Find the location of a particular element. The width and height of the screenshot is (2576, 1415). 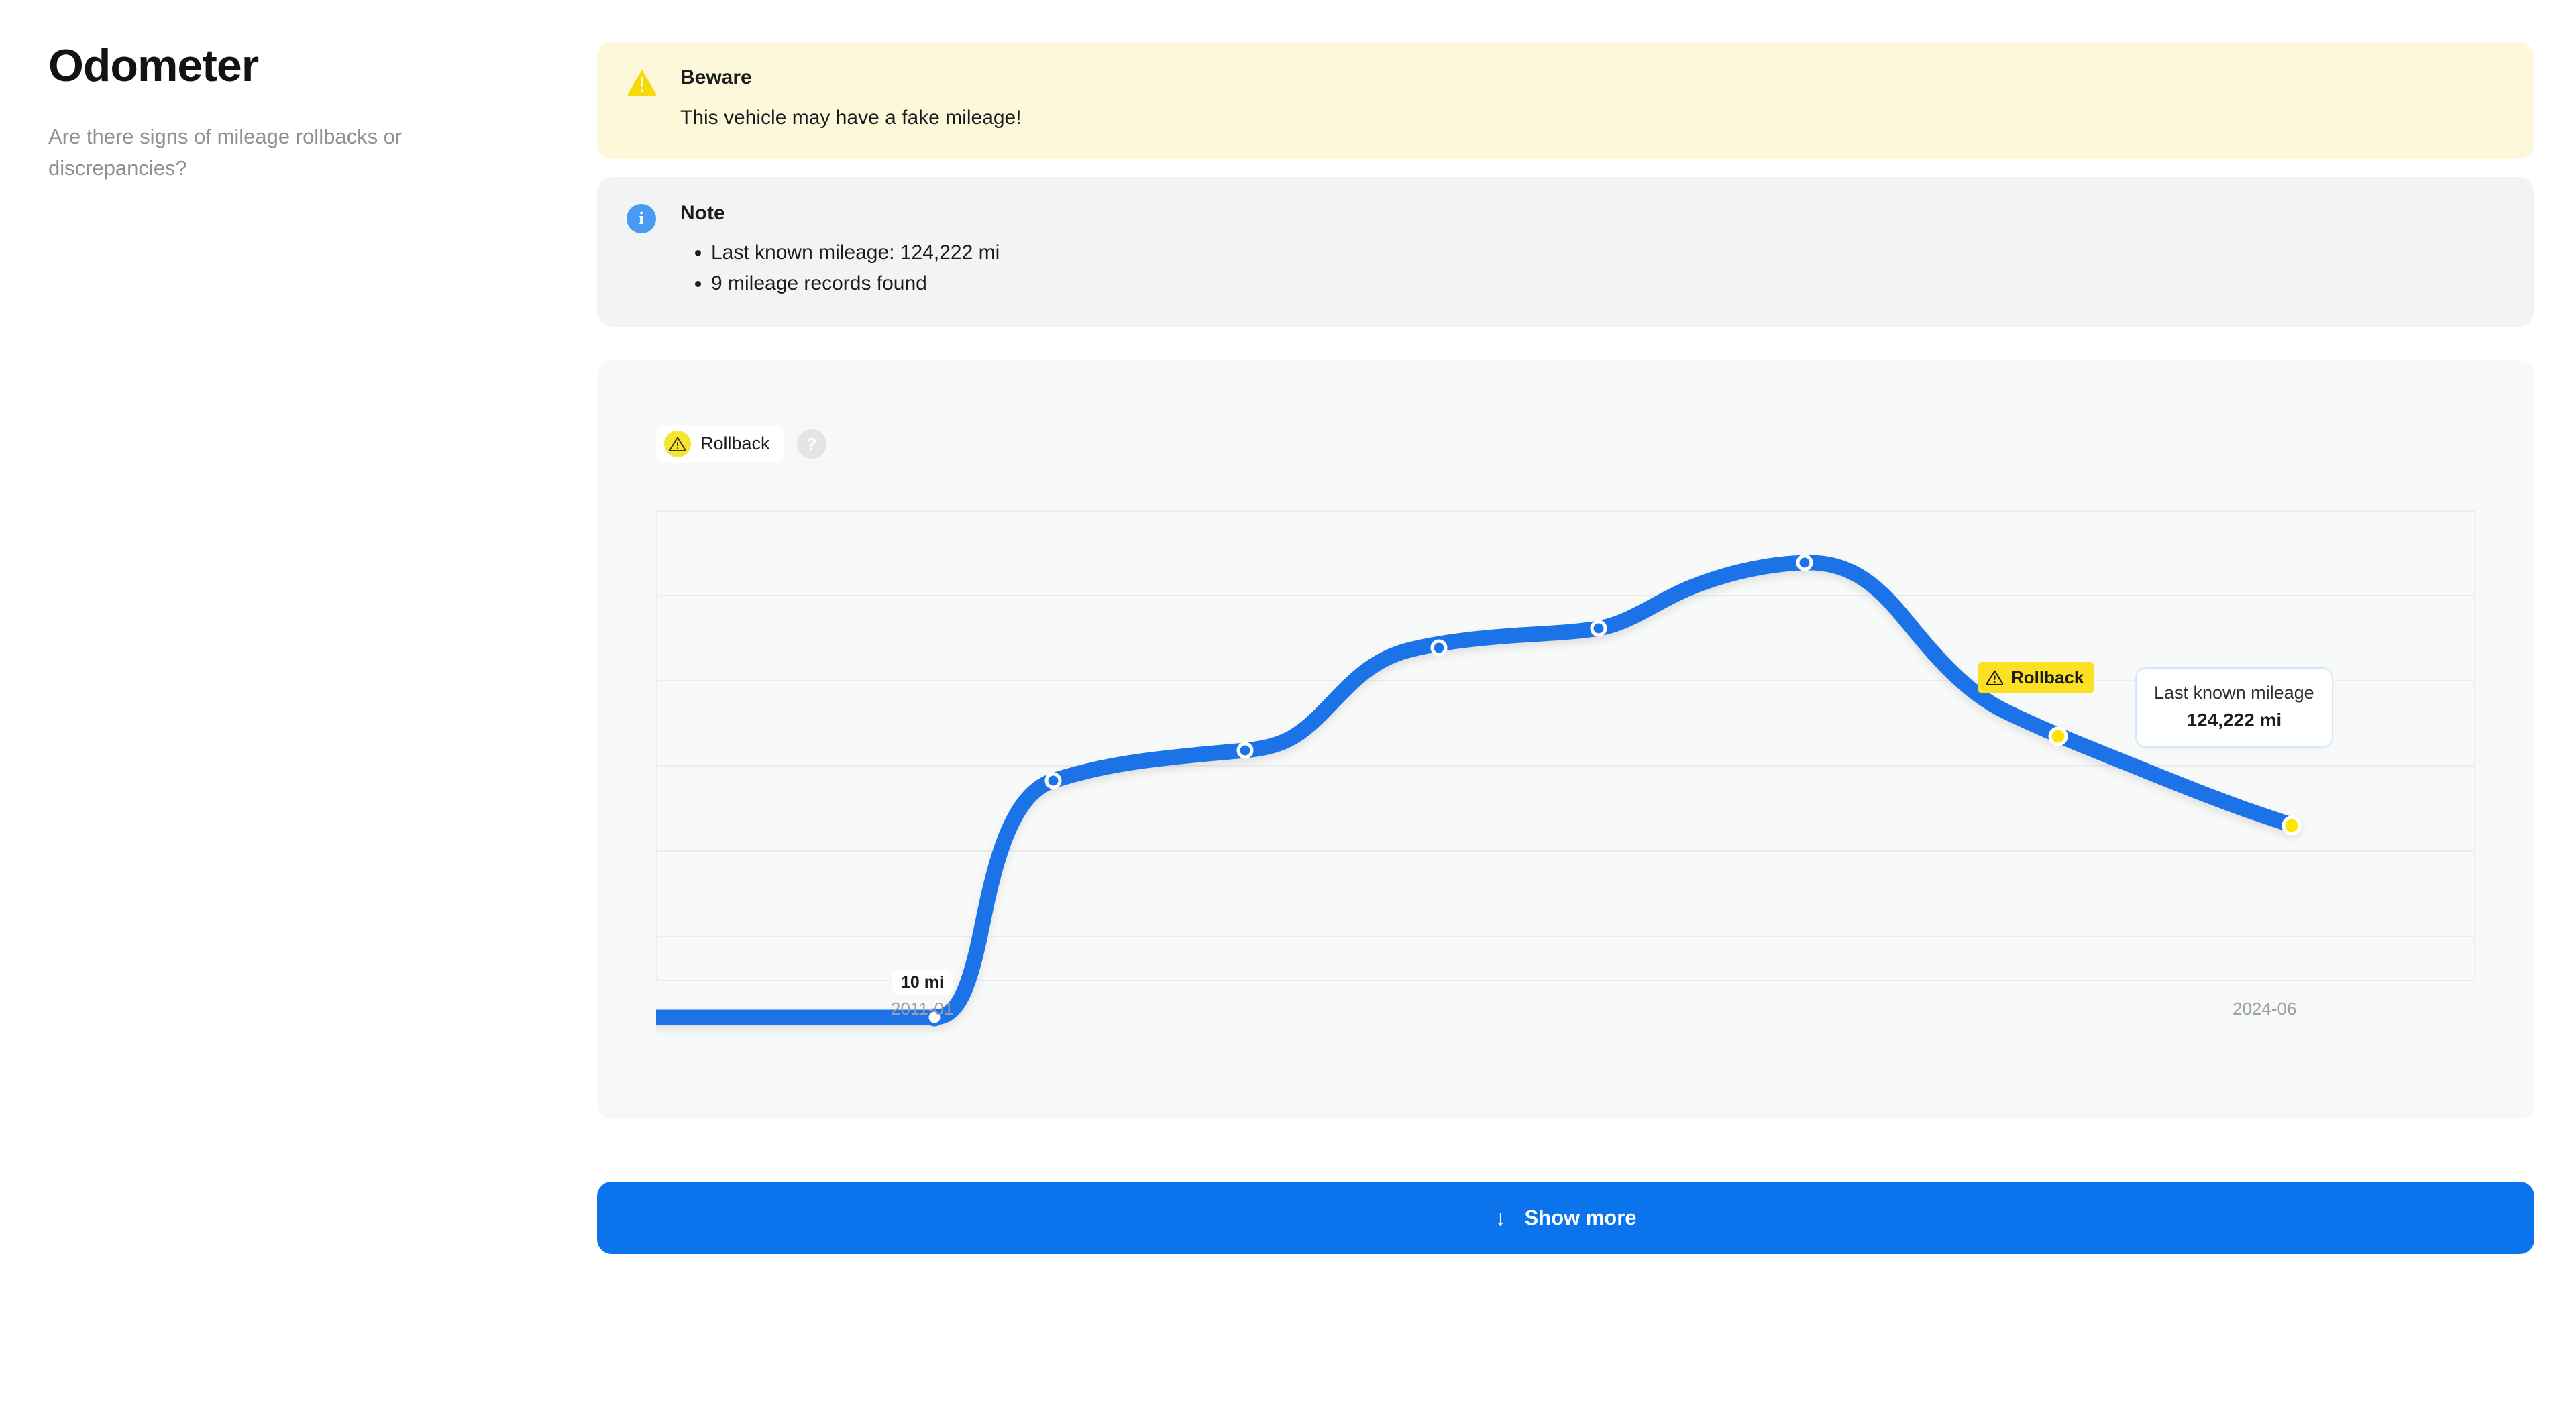

list-item: 9 mileage records found is located at coordinates (1608, 284).